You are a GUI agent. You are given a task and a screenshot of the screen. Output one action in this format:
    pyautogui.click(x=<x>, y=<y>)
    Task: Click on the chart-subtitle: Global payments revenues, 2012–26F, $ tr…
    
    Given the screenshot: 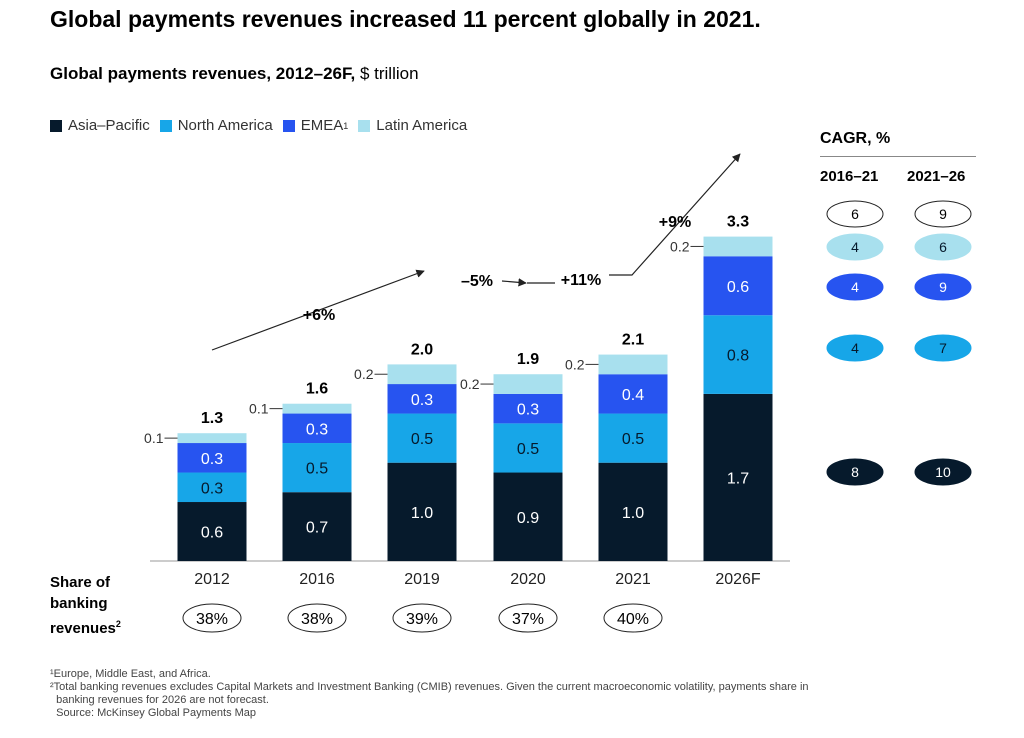 What is the action you would take?
    pyautogui.click(x=234, y=74)
    